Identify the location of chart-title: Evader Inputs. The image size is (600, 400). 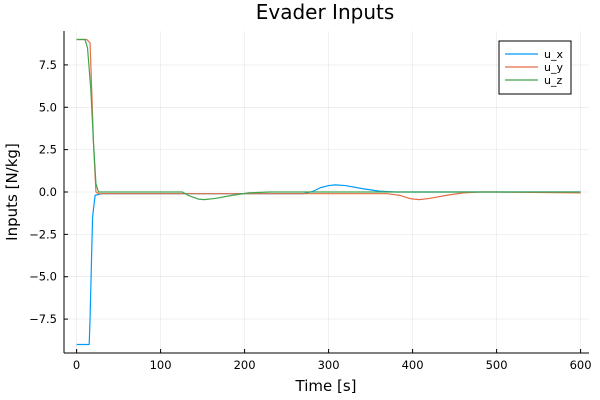
(325, 12).